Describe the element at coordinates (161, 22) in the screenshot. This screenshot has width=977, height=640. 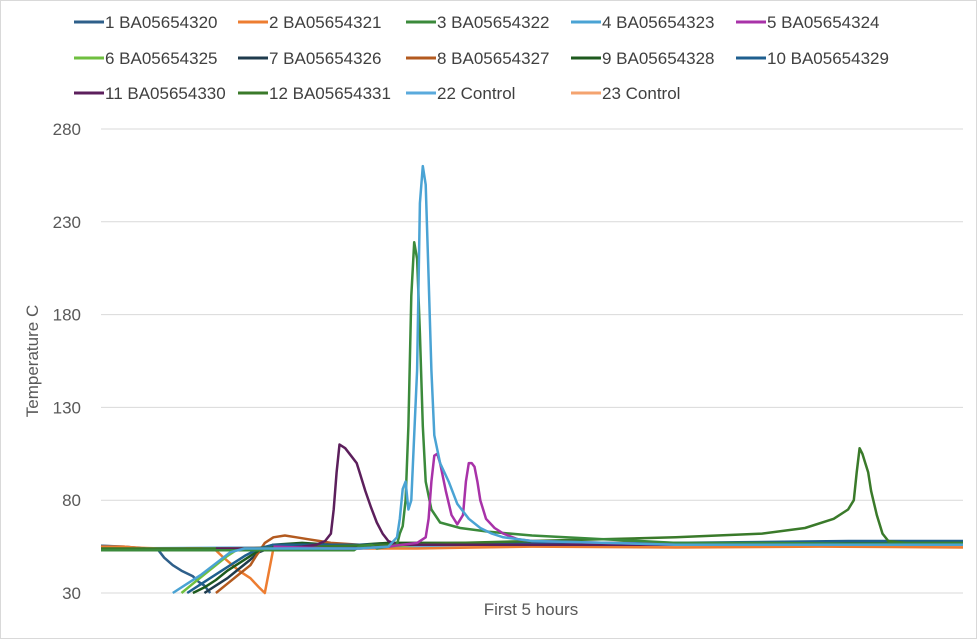
I see `legend-label: 1 BA05654320` at that location.